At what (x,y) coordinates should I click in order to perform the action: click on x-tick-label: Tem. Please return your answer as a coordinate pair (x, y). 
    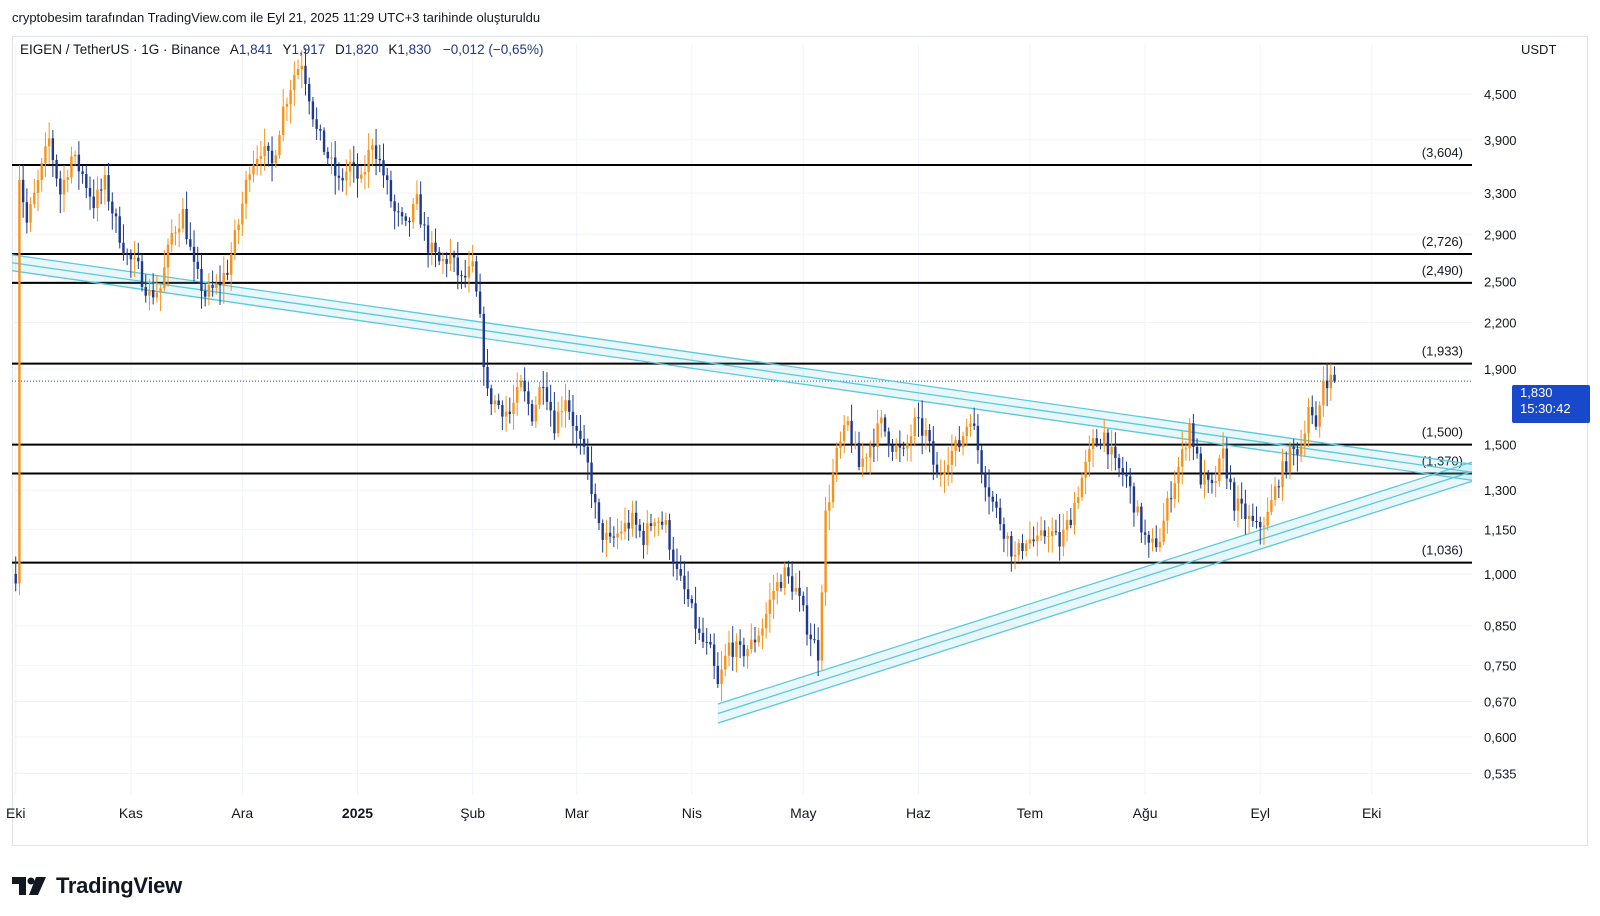
    Looking at the image, I should click on (1030, 813).